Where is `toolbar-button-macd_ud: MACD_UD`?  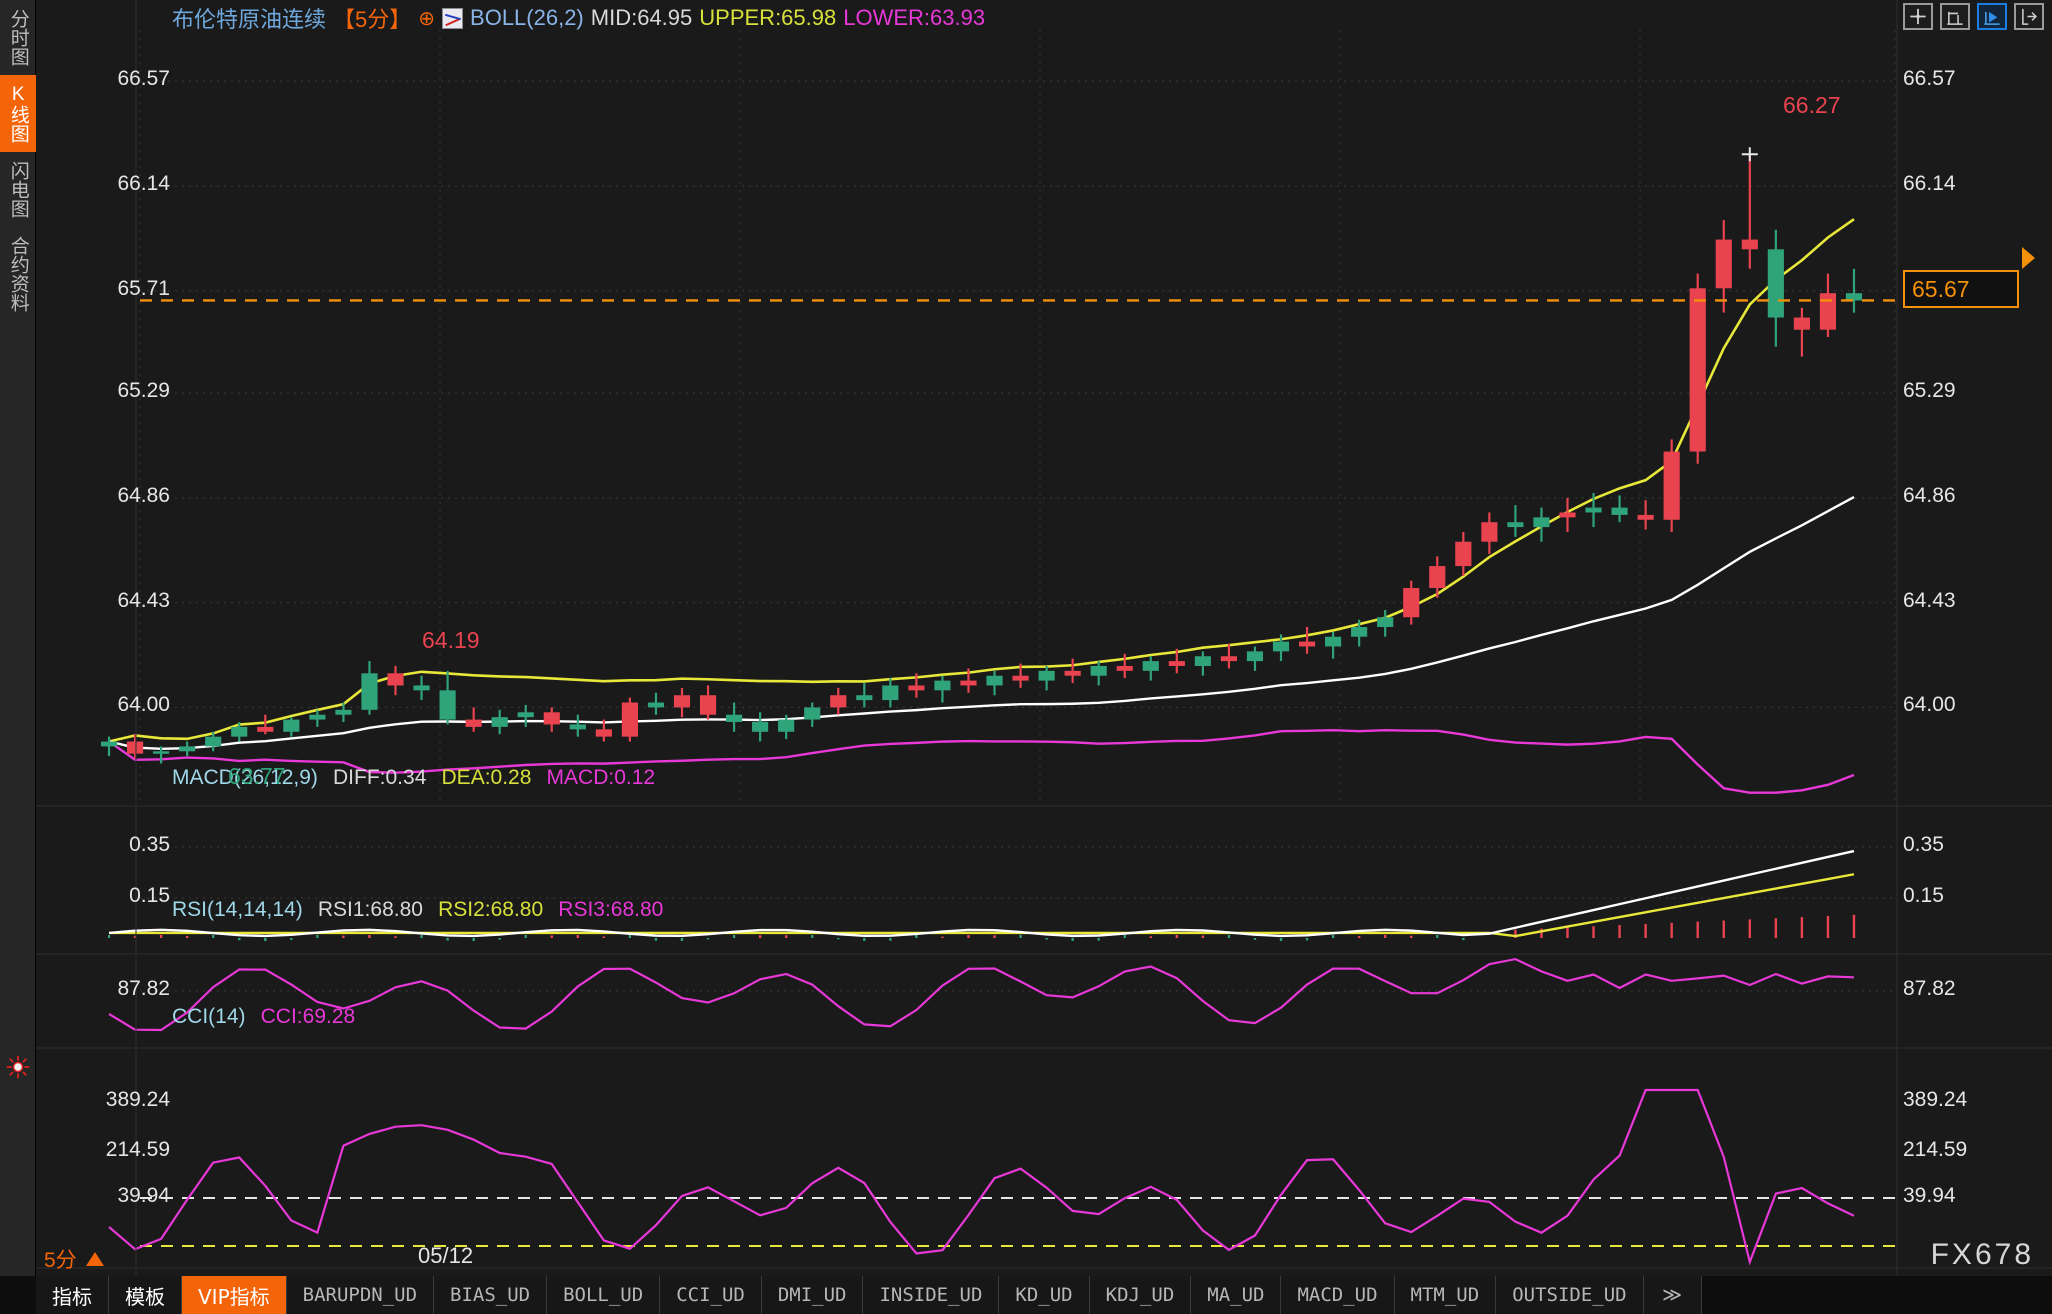
toolbar-button-macd_ud: MACD_UD is located at coordinates (1338, 1295).